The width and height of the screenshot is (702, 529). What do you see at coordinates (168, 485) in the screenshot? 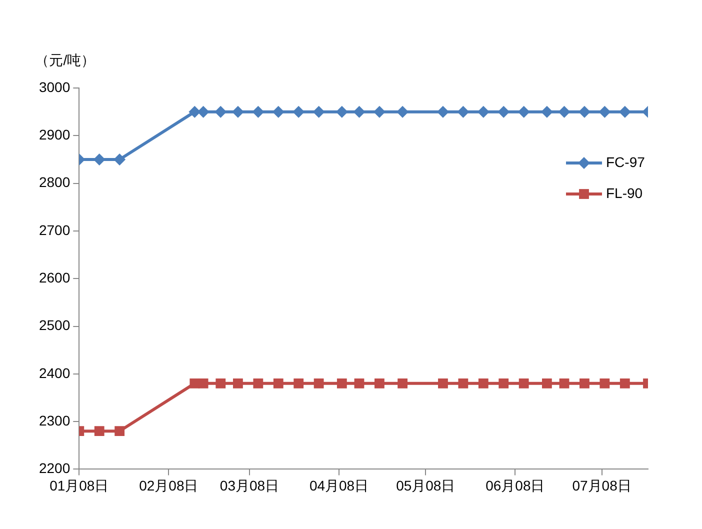
I see `x-tick-label: 02月08日` at bounding box center [168, 485].